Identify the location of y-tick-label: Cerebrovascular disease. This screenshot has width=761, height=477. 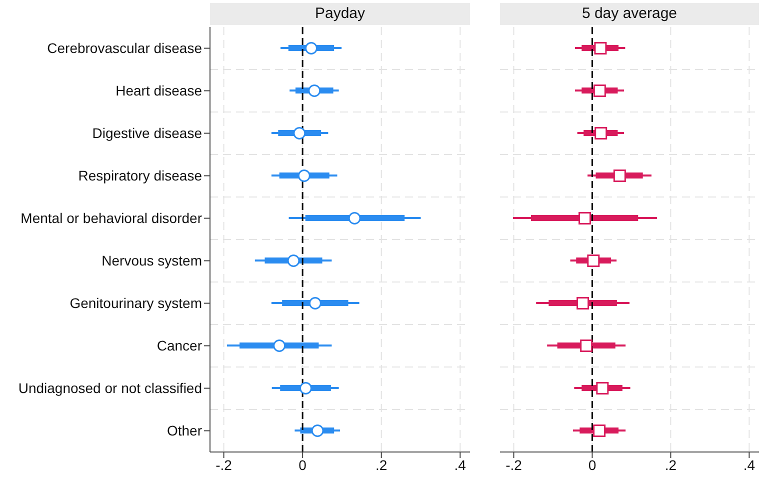
(124, 48).